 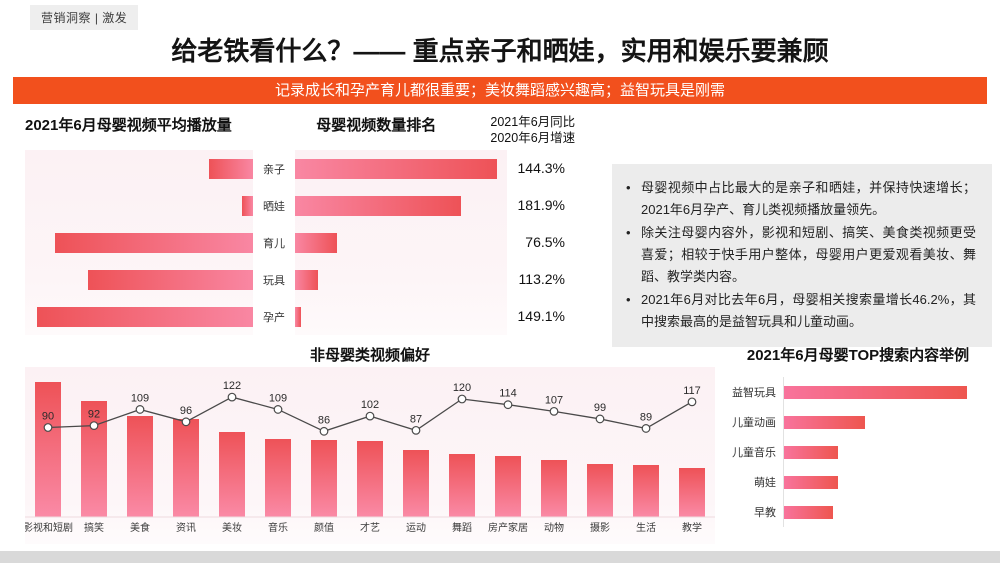 I want to click on category-label: 育儿, so click(x=274, y=242).